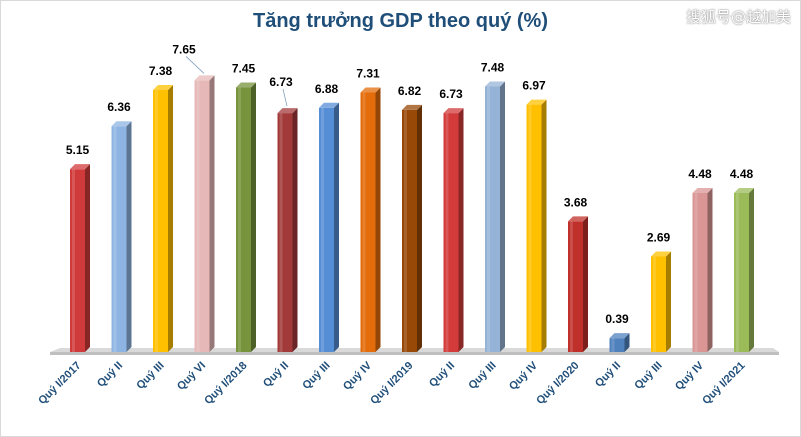  What do you see at coordinates (368, 73) in the screenshot?
I see `value-label: 7.31` at bounding box center [368, 73].